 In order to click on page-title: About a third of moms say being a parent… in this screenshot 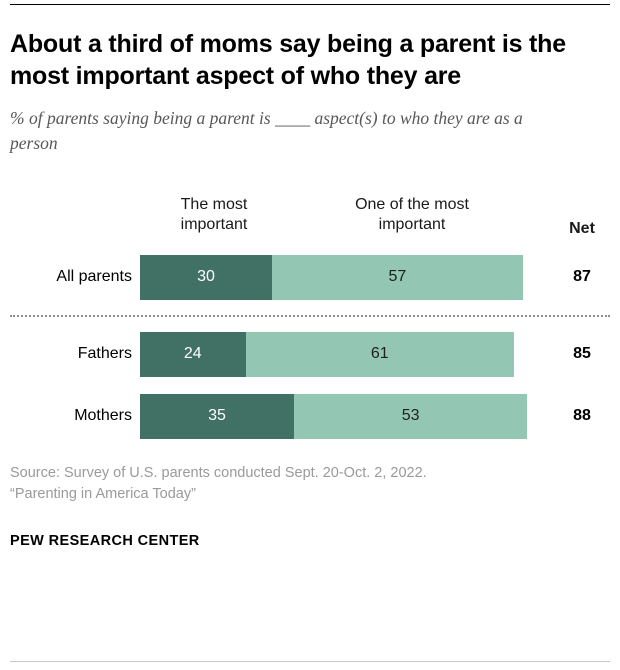, I will do `click(288, 60)`.